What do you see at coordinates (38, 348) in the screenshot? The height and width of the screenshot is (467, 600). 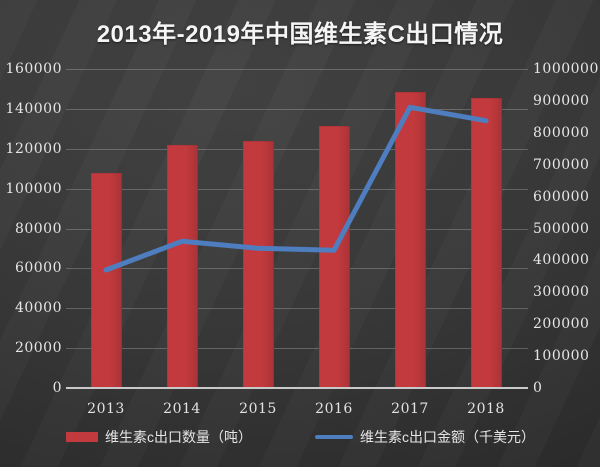 I see `left-axis-tick-label: 20000` at bounding box center [38, 348].